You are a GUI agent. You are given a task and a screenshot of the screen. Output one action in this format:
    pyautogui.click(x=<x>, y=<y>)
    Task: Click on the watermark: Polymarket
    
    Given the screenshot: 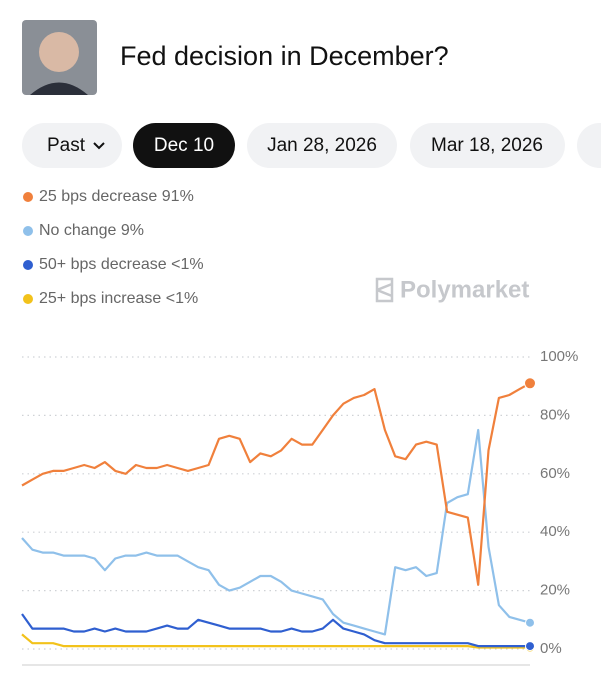 What is the action you would take?
    pyautogui.click(x=464, y=289)
    